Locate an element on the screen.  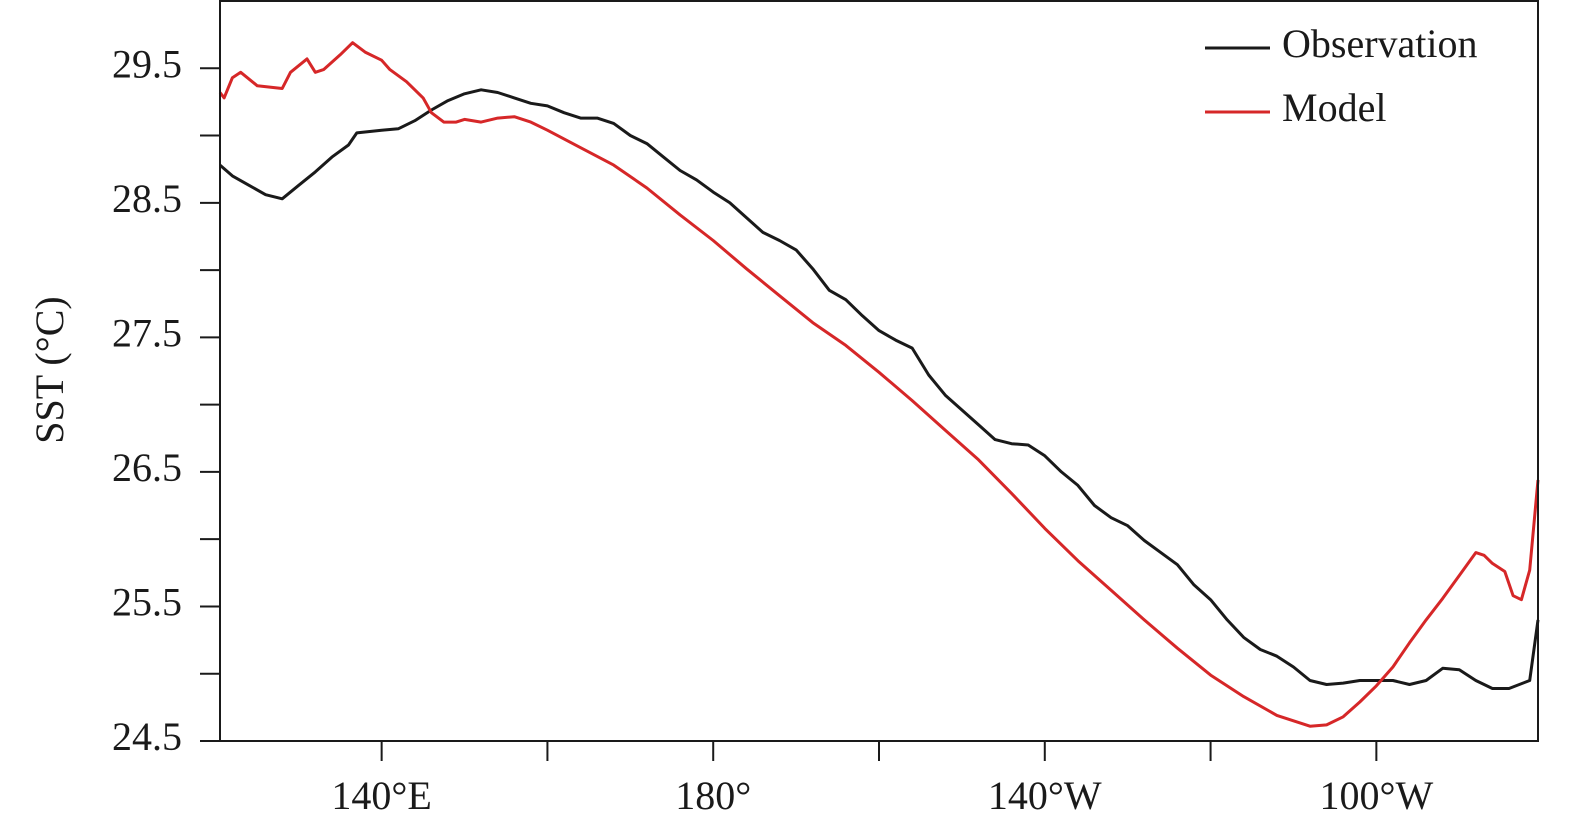
y-tick-label: 26.5 is located at coordinates (147, 467).